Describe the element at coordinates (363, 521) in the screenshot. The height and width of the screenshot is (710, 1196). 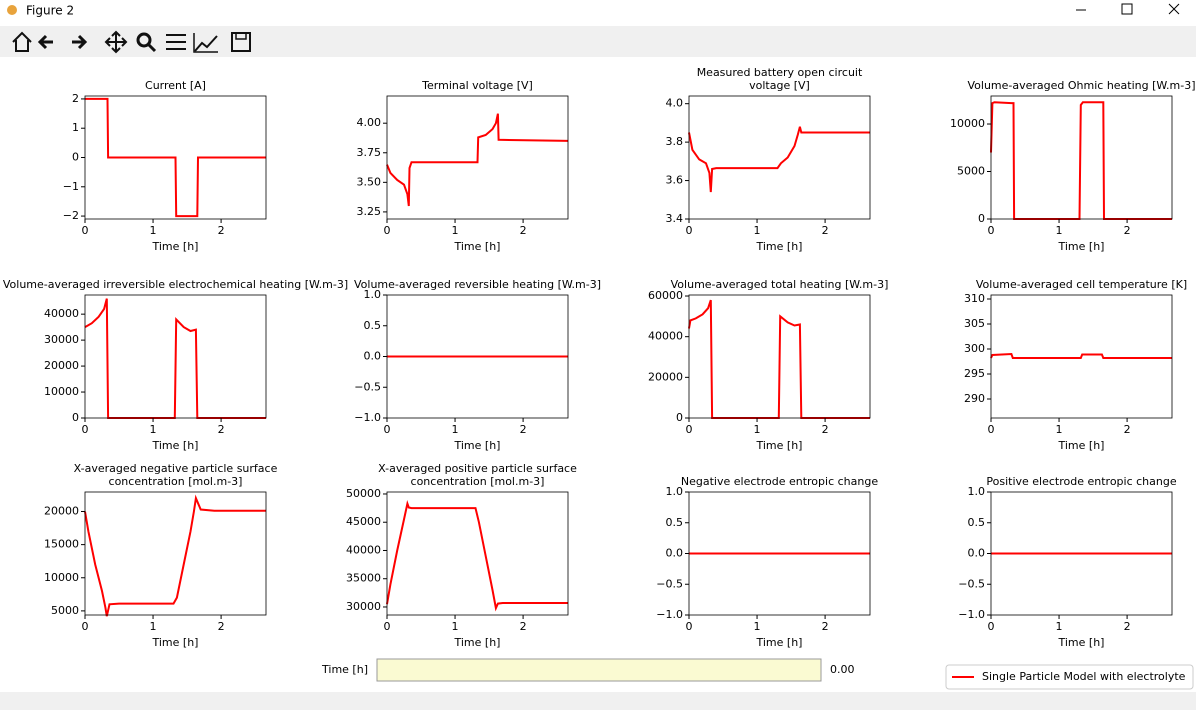
I see `y-tick-label: 45000` at that location.